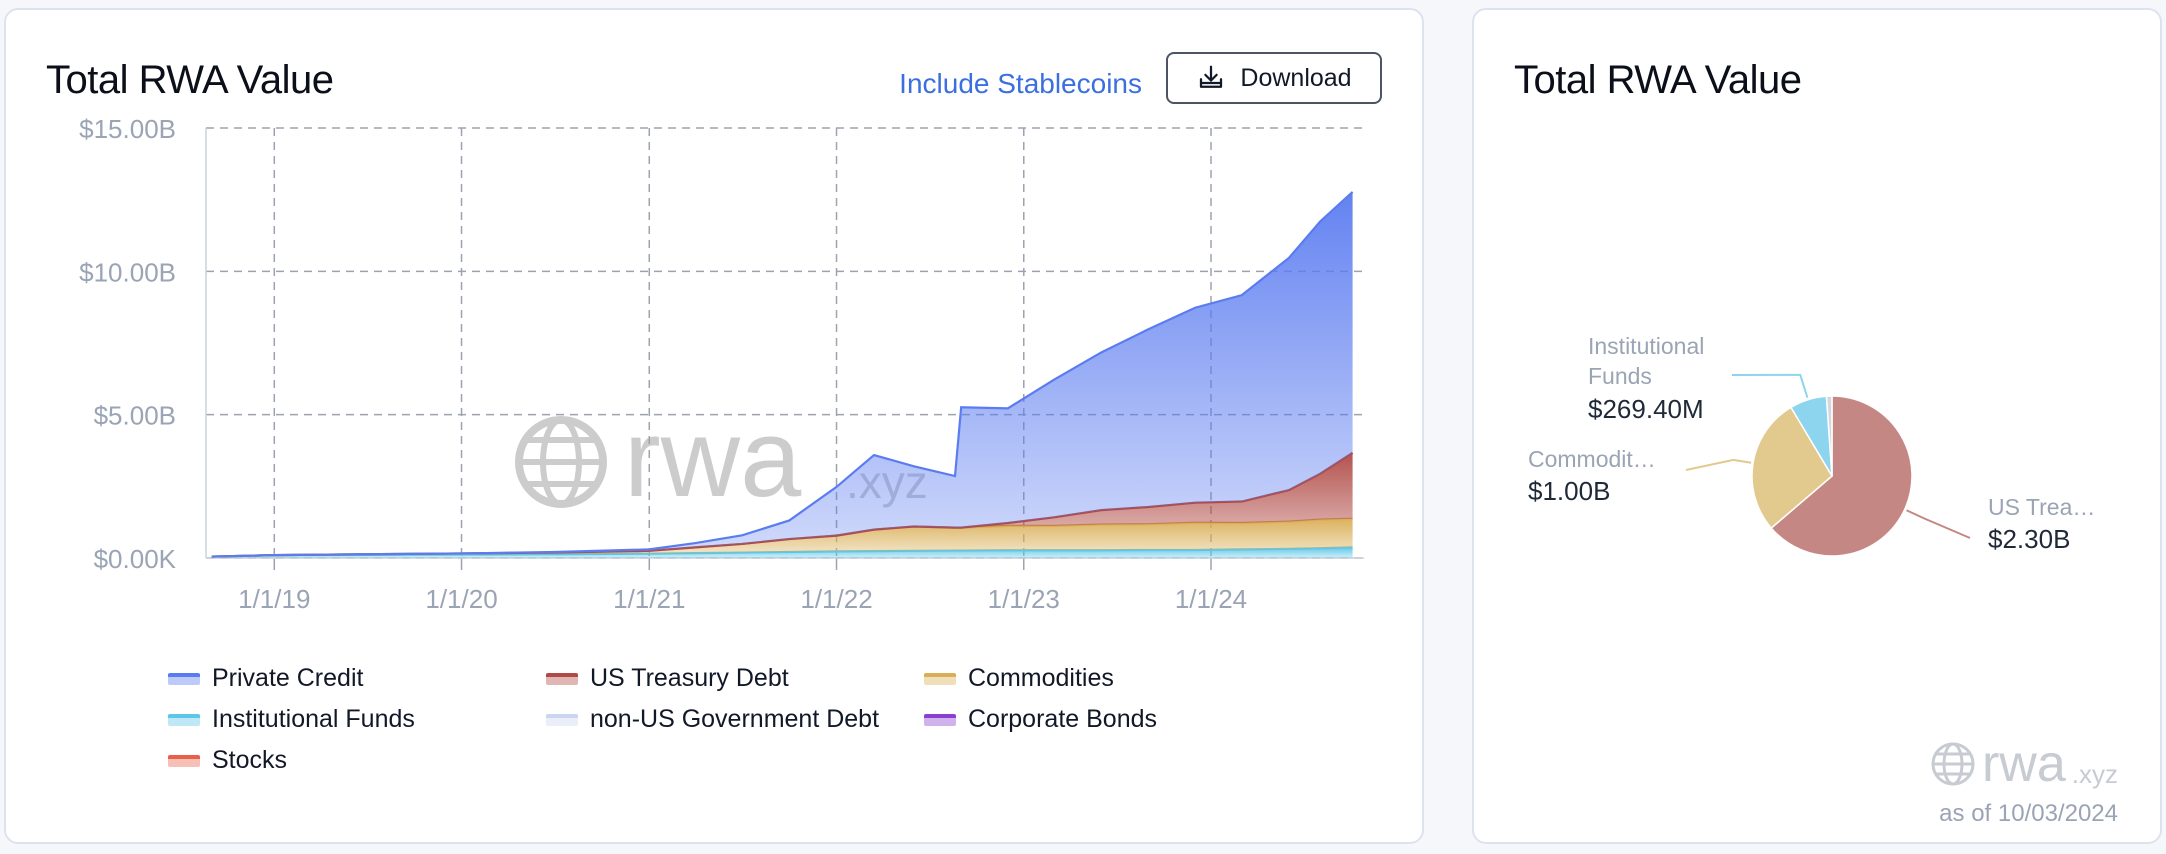 This screenshot has height=854, width=2166. What do you see at coordinates (1211, 76) in the screenshot?
I see `download-icon` at bounding box center [1211, 76].